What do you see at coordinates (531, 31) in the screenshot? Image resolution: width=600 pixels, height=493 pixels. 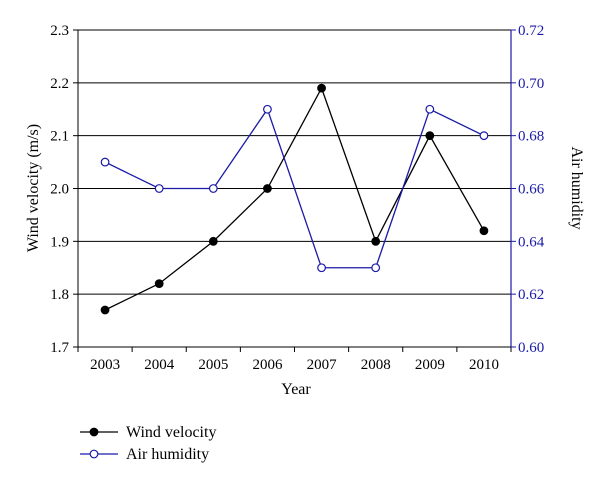 I see `right-tick-label: 0.72` at bounding box center [531, 31].